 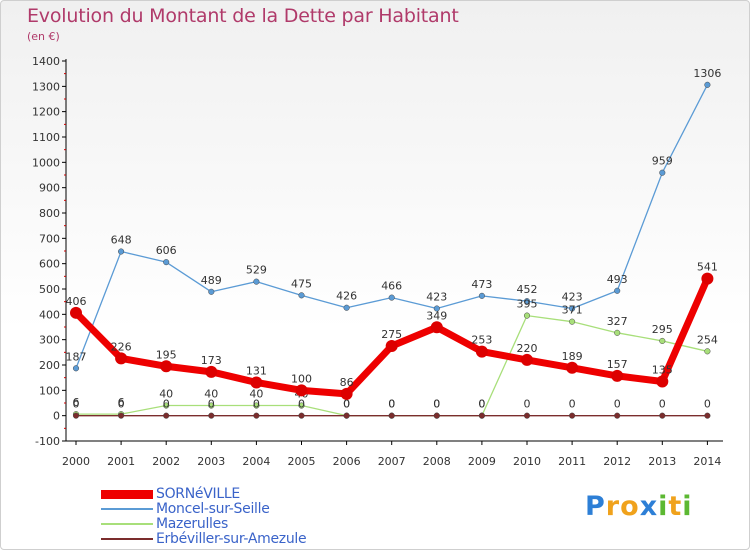 I want to click on y-tick-label: 800, so click(x=49, y=213).